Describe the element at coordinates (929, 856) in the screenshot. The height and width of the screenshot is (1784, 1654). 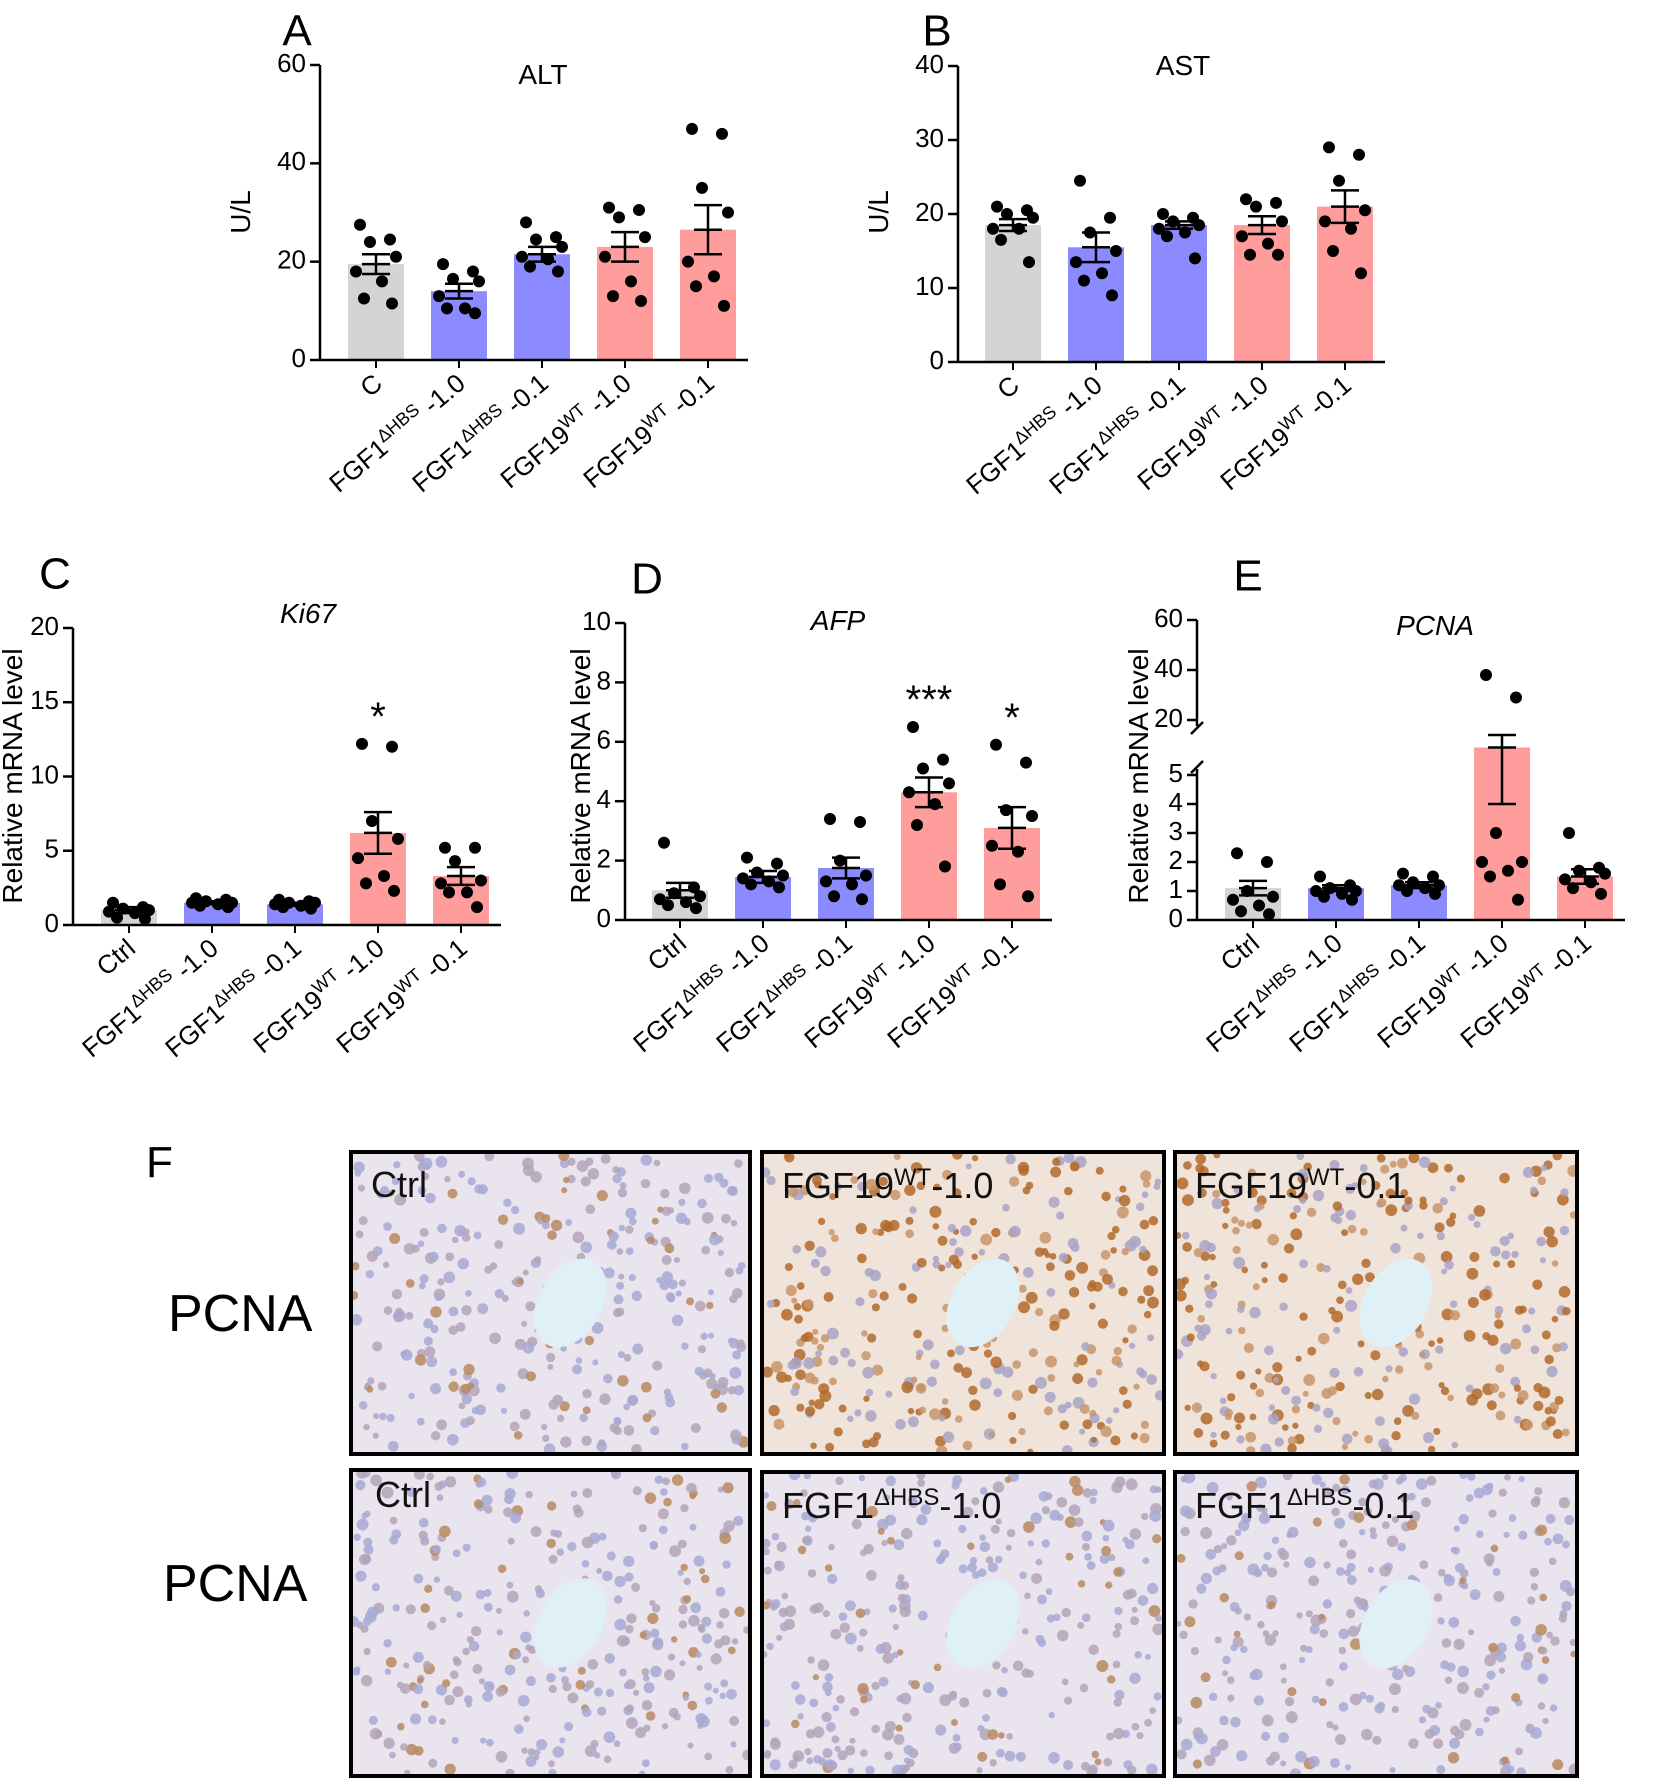
I see `bar` at that location.